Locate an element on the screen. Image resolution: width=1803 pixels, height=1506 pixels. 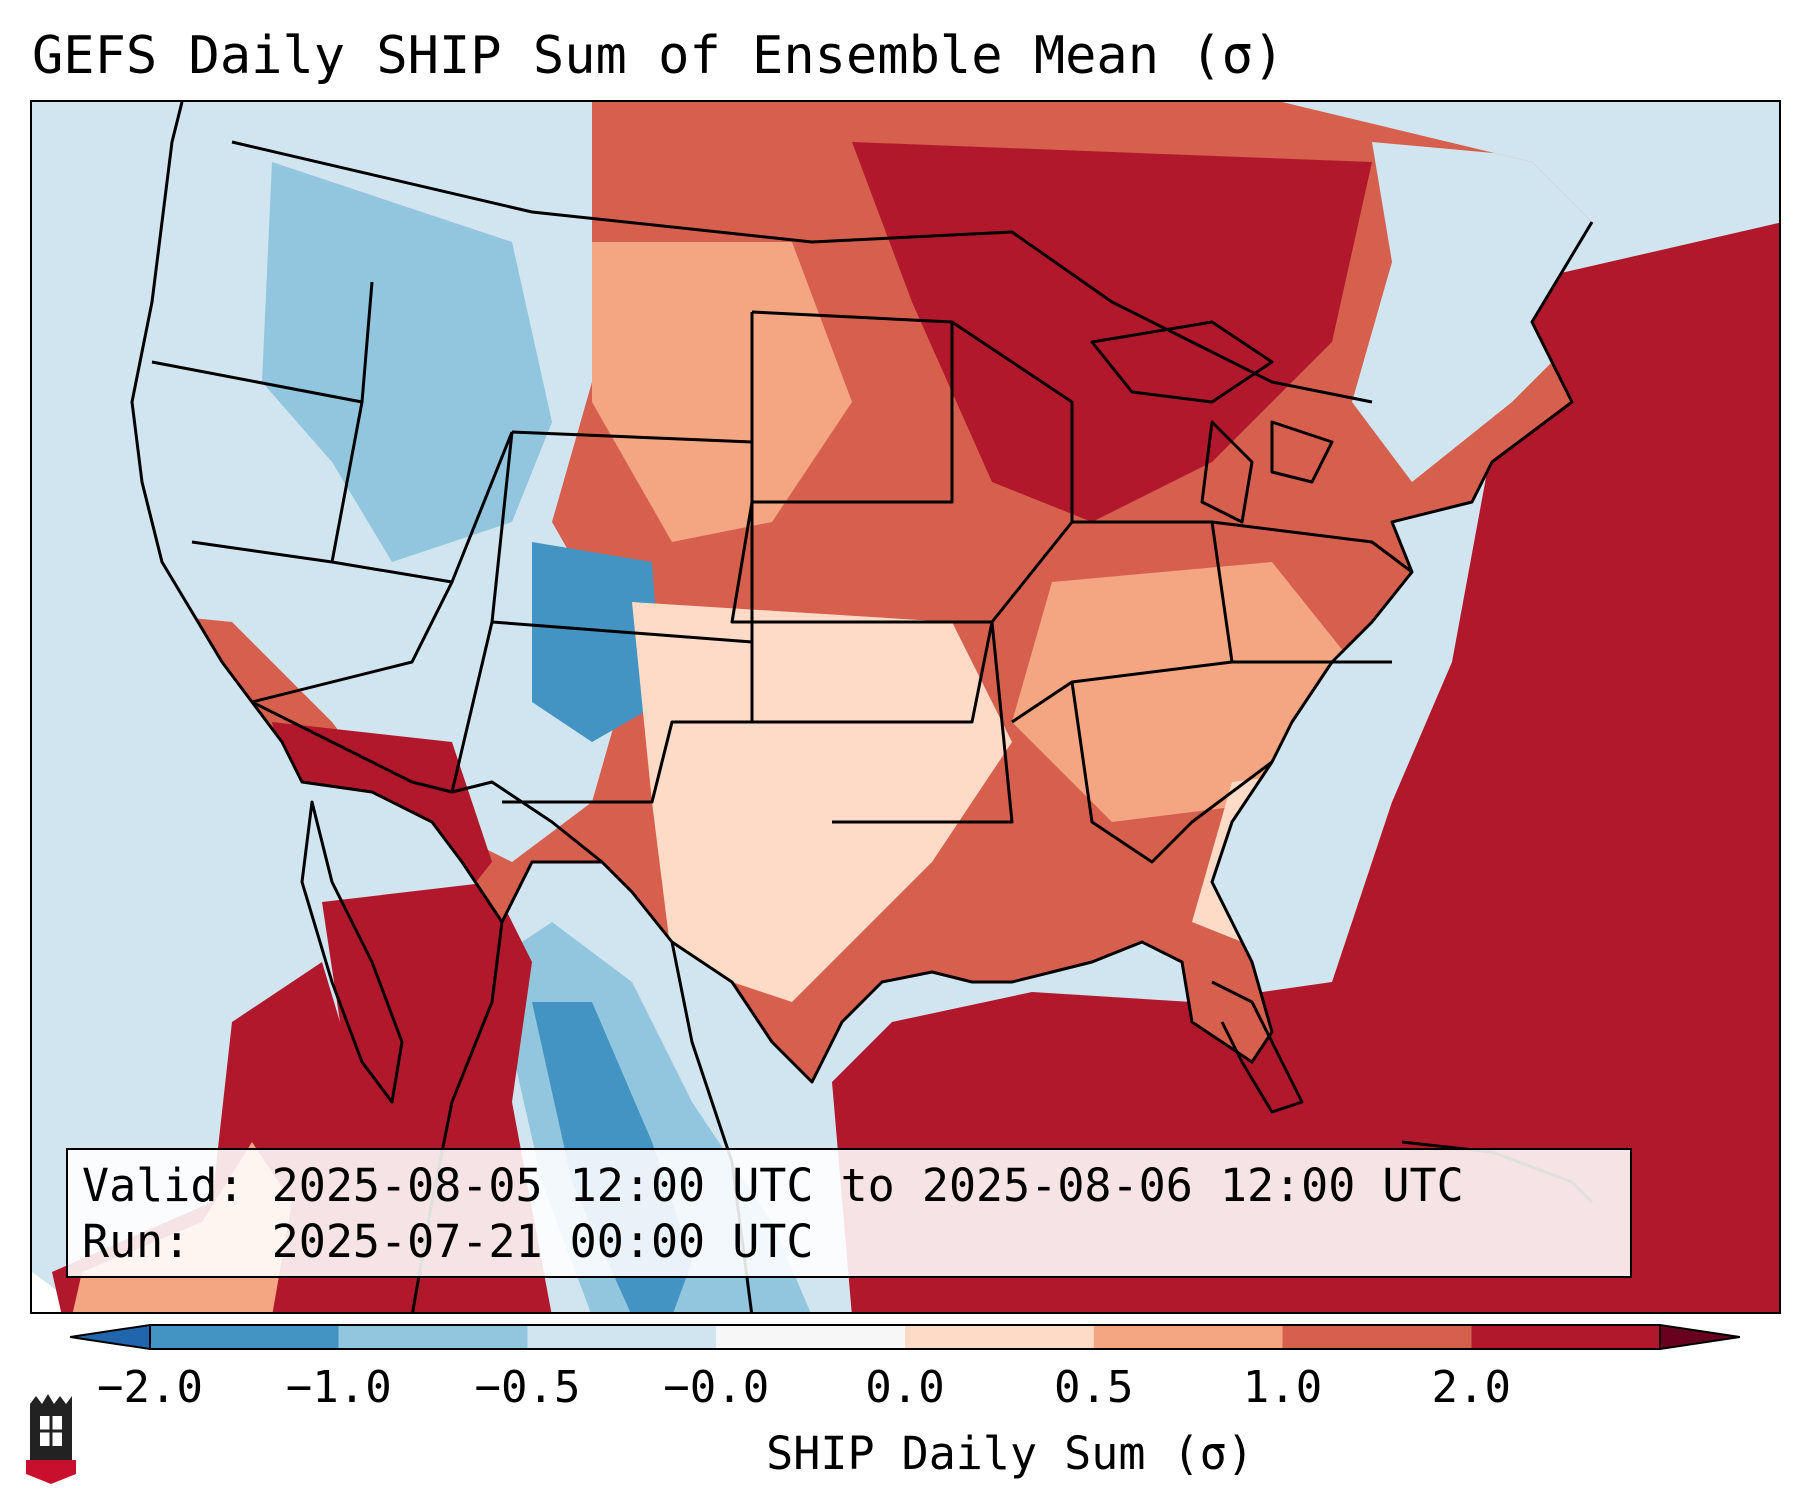
map-title: GEFS Daily SHIP Sum of Ensemble Mean (σ) is located at coordinates (658, 56).